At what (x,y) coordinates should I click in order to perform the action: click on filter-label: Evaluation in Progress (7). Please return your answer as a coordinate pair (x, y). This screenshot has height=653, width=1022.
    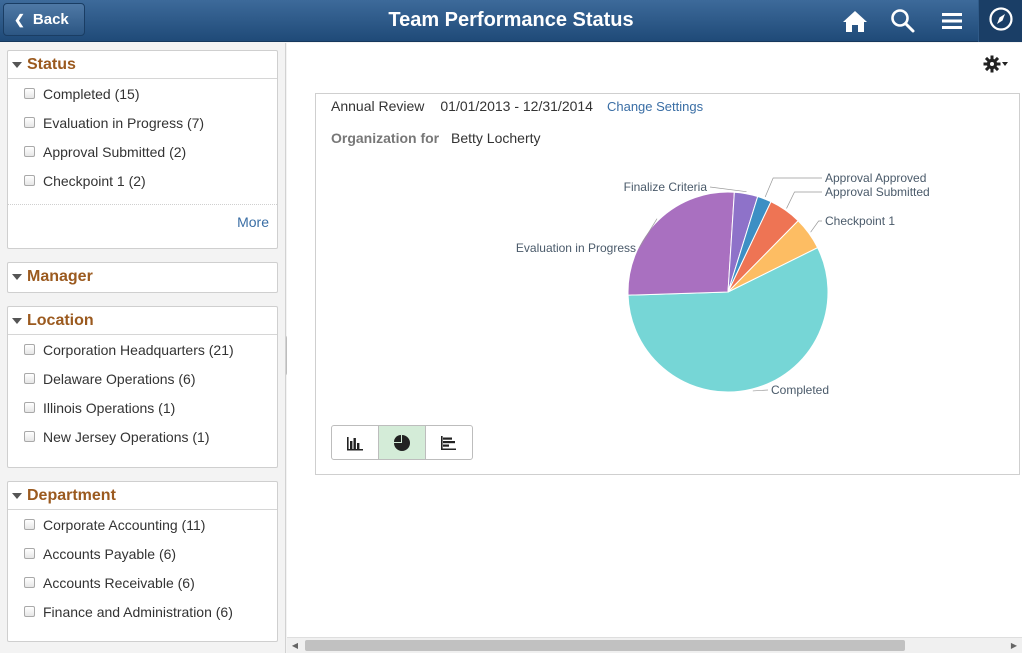
    Looking at the image, I should click on (124, 122).